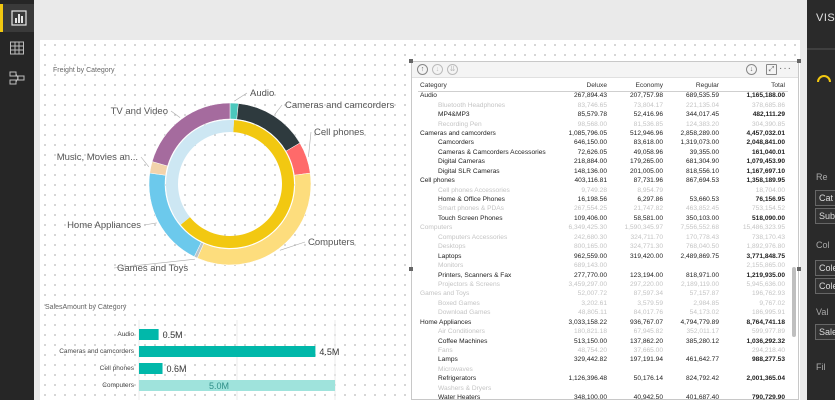 The width and height of the screenshot is (835, 400). What do you see at coordinates (822, 177) in the screenshot?
I see `pane-label: Re` at bounding box center [822, 177].